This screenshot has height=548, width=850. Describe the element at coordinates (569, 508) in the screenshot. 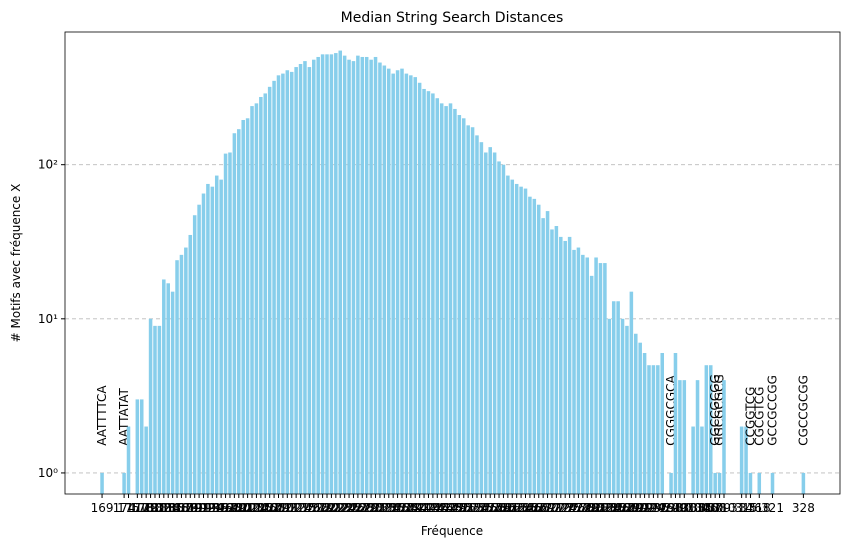

I see `x-tick-label: 275` at that location.